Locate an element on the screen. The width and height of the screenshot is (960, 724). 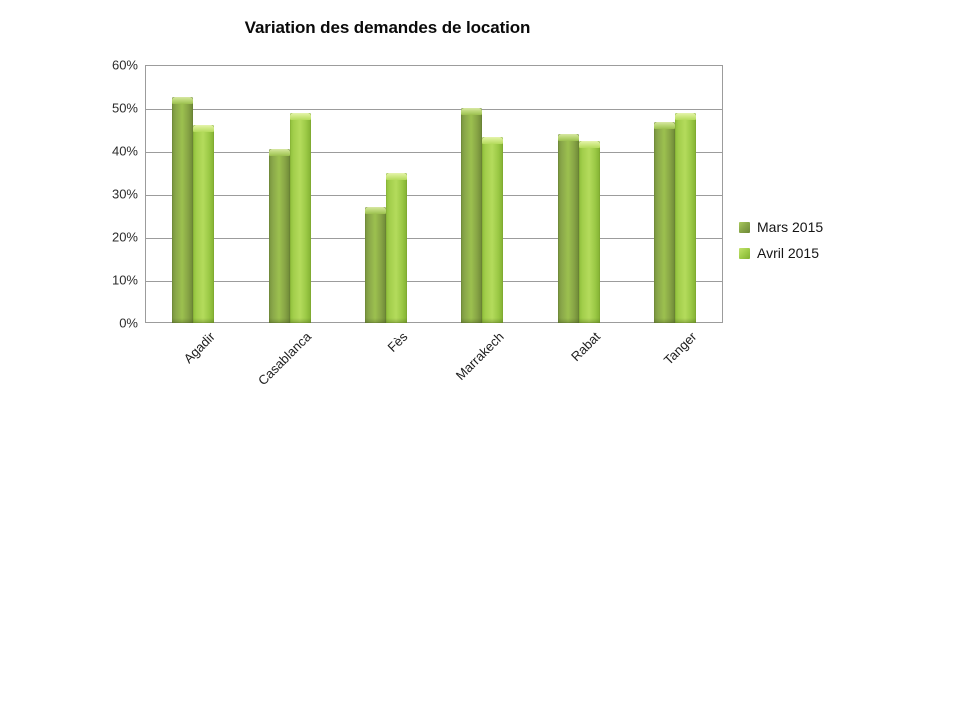
x-axis: Agadir Casablanca Fès Marrakech Rabat Tanger is located at coordinates (434, 370).